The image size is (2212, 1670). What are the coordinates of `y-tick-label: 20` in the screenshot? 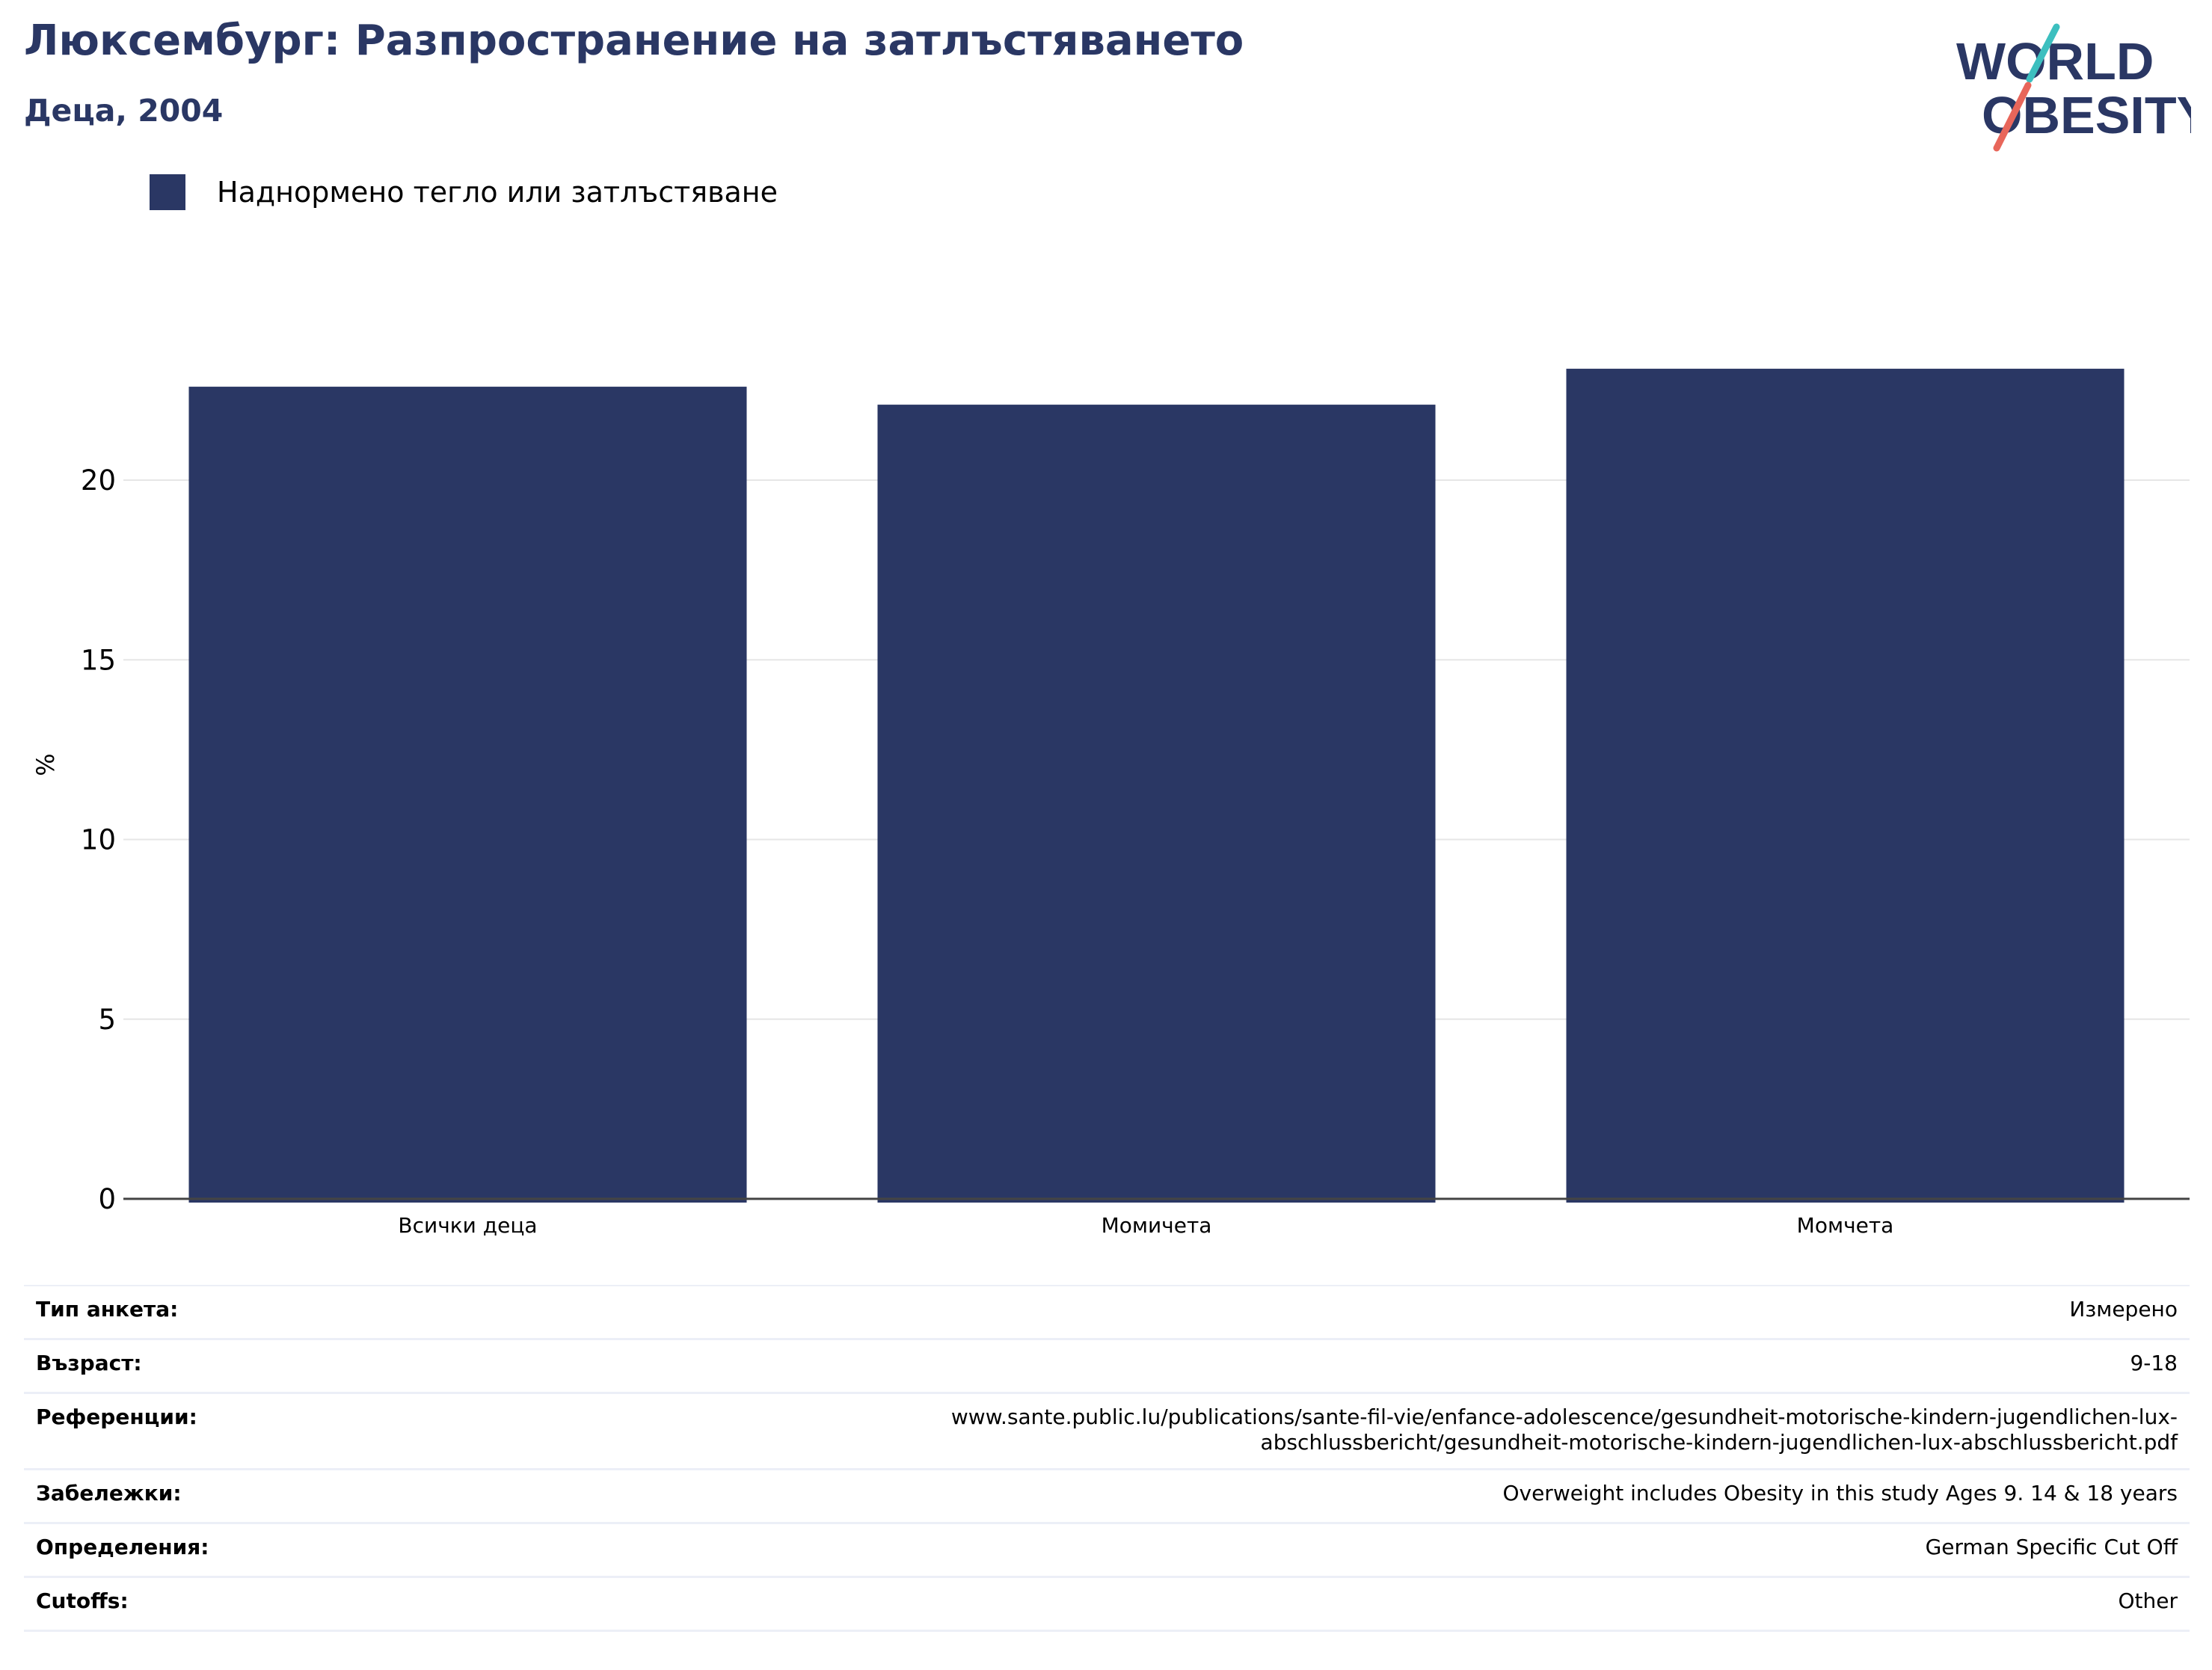 It's located at (98, 480).